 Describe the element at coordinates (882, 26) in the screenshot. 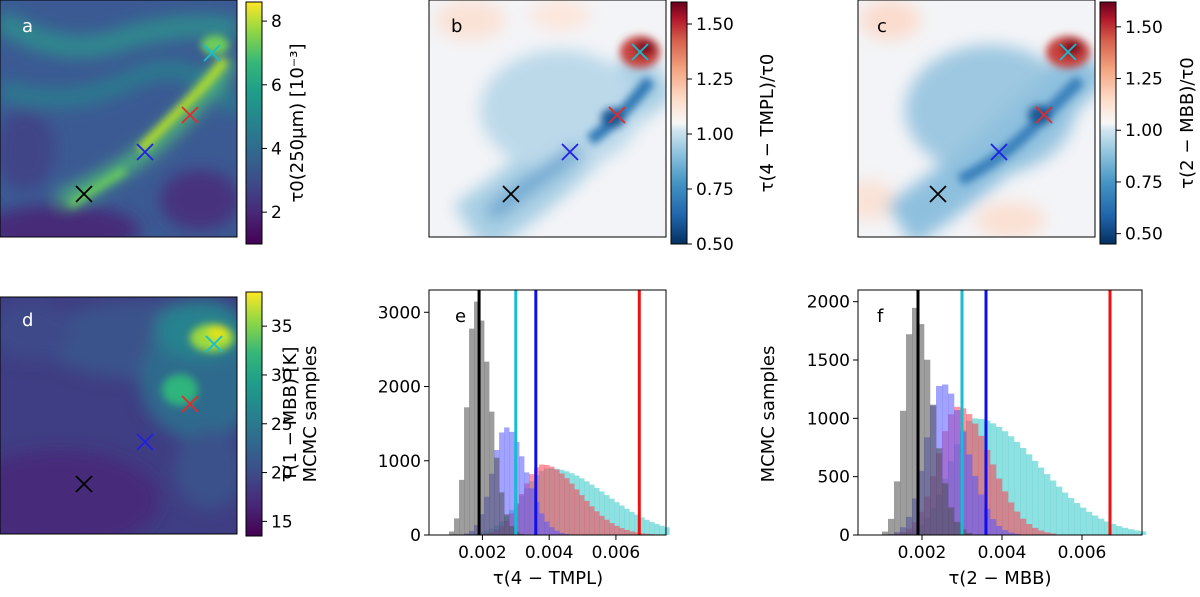

I see `panel-c-letter: c` at that location.